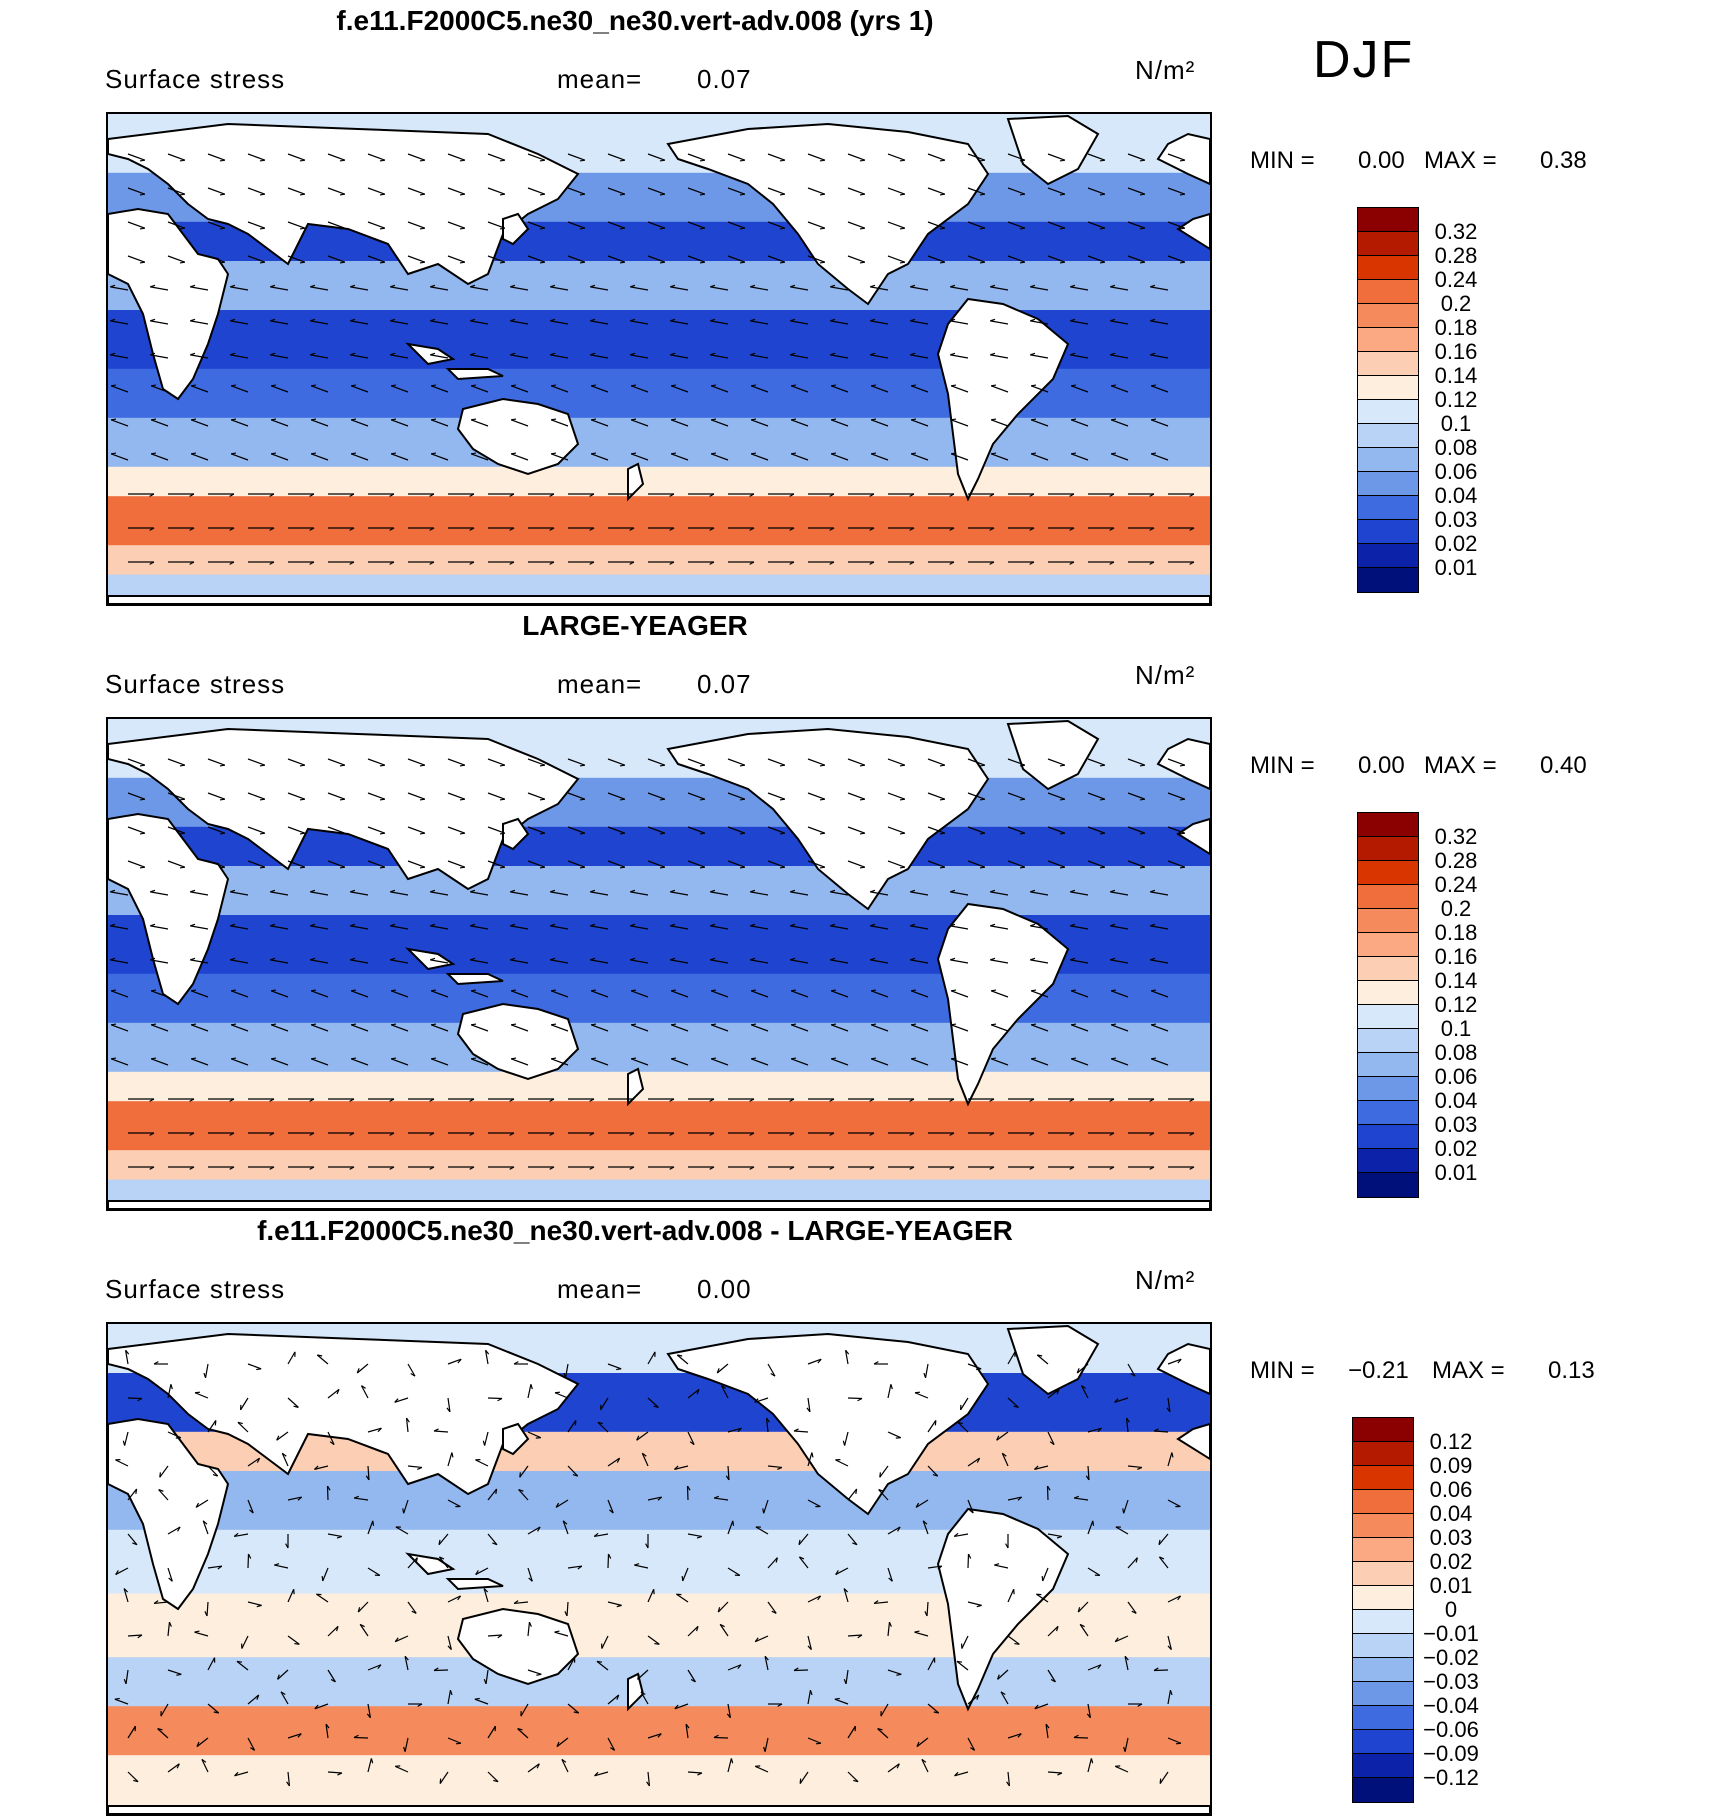 The width and height of the screenshot is (1710, 1819). Describe the element at coordinates (1456, 327) in the screenshot. I see `colorbar-tick-label: 0.18` at that location.